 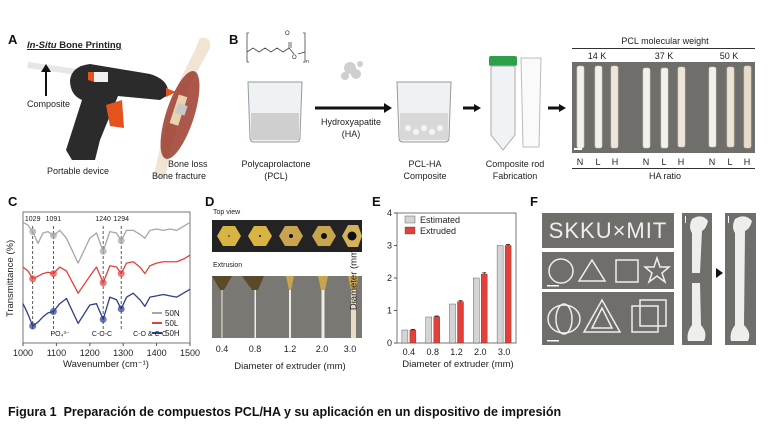 What do you see at coordinates (234, 39) in the screenshot?
I see `panel-b-label: B` at bounding box center [234, 39].